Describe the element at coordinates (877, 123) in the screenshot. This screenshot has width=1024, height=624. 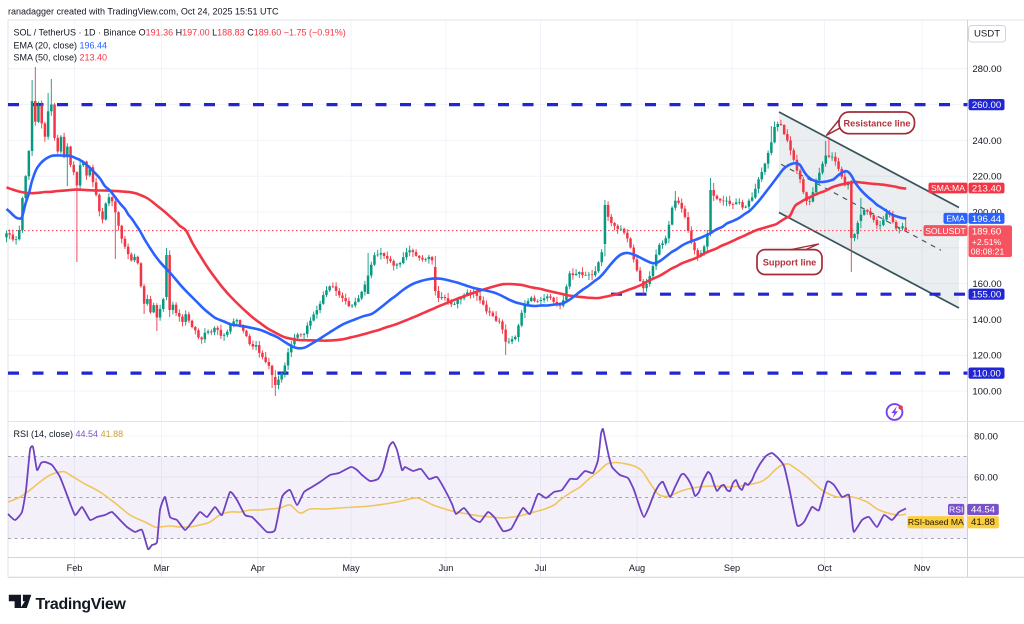
I see `svg-text: Resistance line` at that location.